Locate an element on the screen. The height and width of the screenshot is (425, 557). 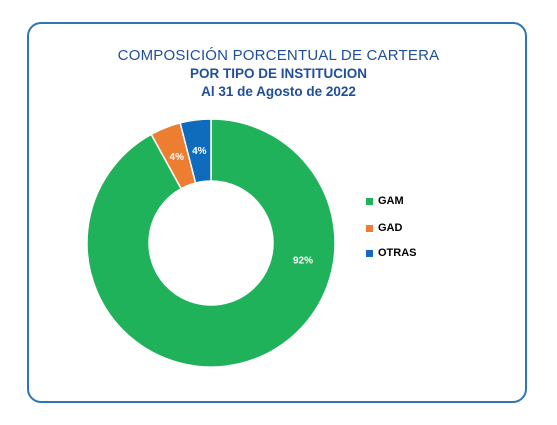
legend-swatch-gad is located at coordinates (369, 228).